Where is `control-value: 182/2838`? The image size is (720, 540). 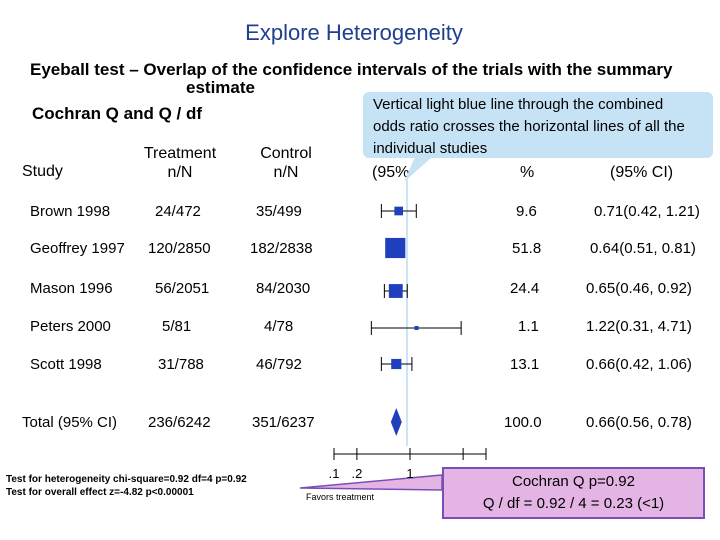
control-value: 182/2838 is located at coordinates (281, 248).